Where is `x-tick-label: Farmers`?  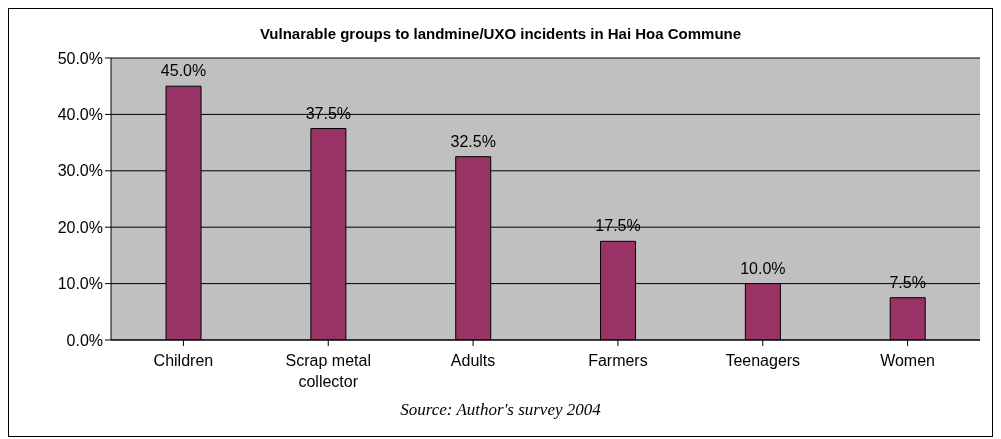
x-tick-label: Farmers is located at coordinates (618, 360).